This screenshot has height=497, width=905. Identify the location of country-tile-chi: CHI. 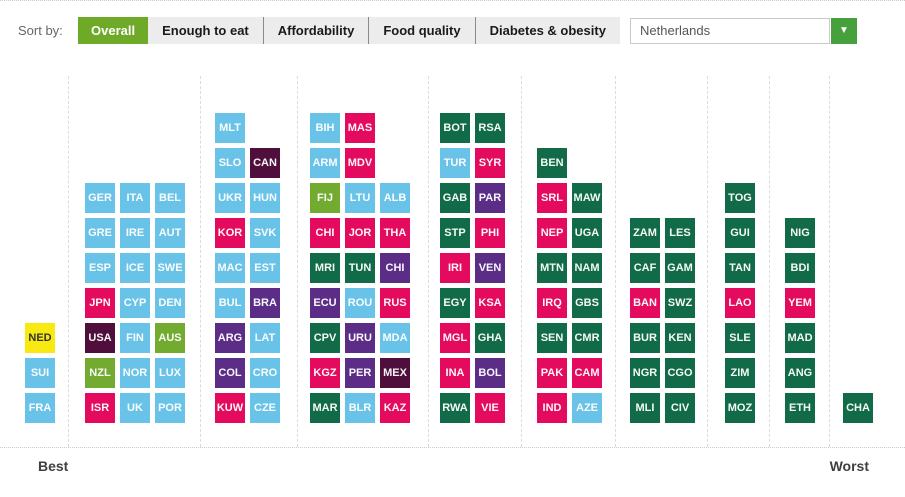
(325, 233).